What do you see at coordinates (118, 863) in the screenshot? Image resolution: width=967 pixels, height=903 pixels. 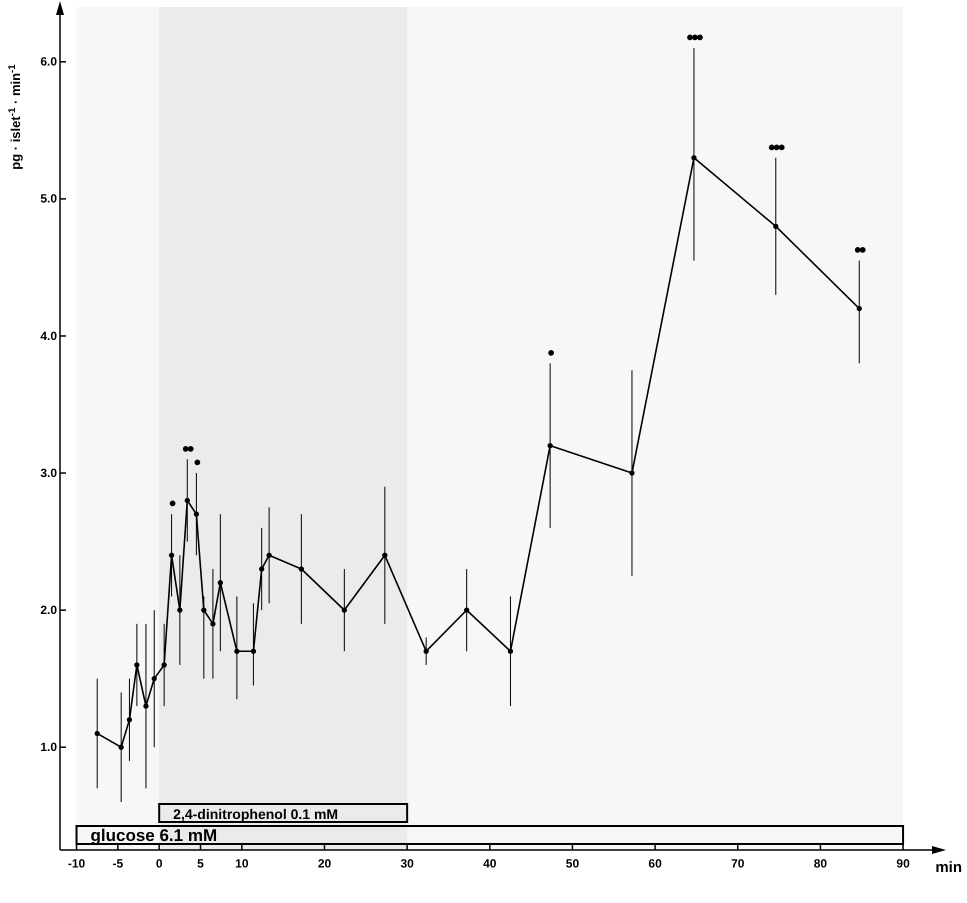 I see `x-tick-label: -5` at bounding box center [118, 863].